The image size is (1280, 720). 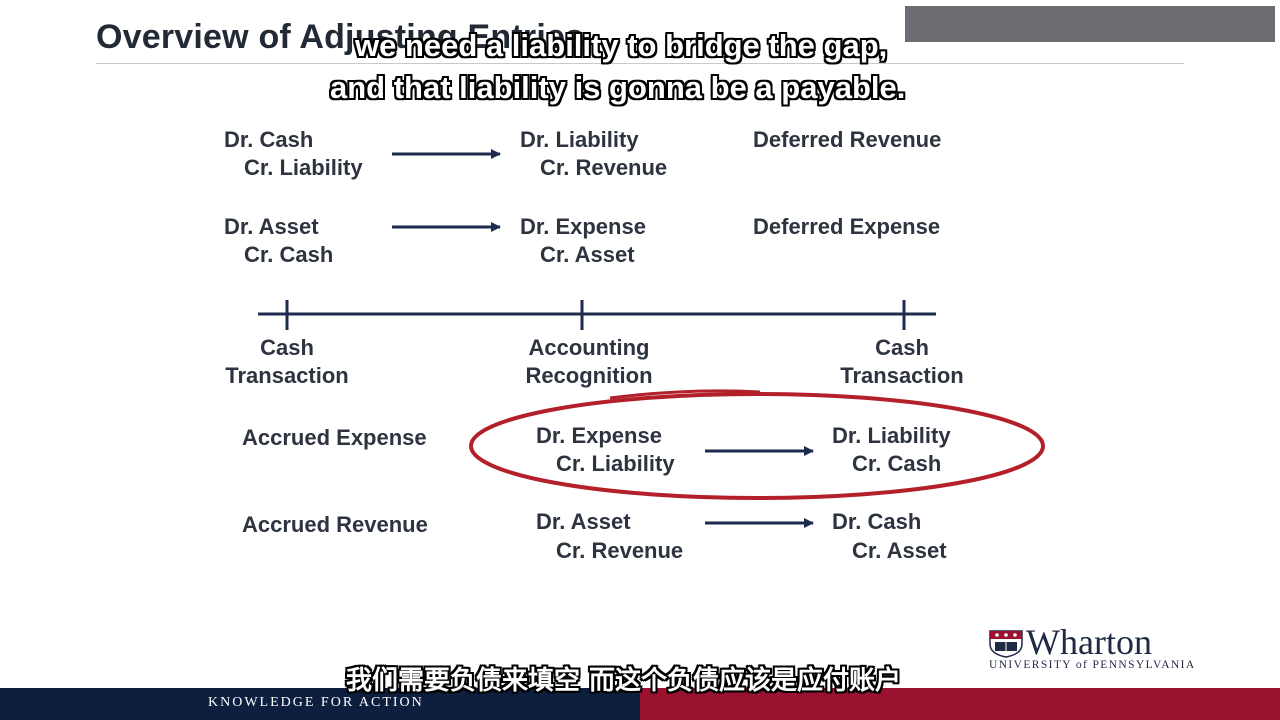 I want to click on deferred-expense-start-cr: Cr. Cash, so click(x=289, y=254).